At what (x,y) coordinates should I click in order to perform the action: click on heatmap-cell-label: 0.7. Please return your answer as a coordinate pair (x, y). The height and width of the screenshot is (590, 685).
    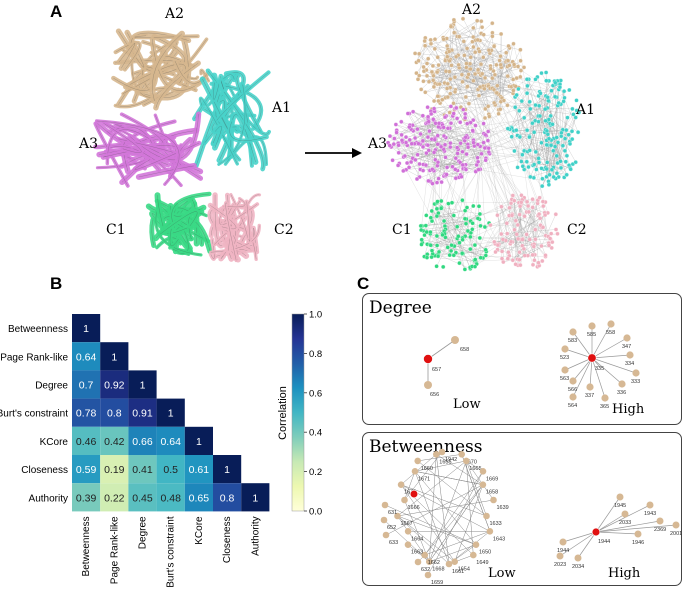
    Looking at the image, I should click on (86, 386).